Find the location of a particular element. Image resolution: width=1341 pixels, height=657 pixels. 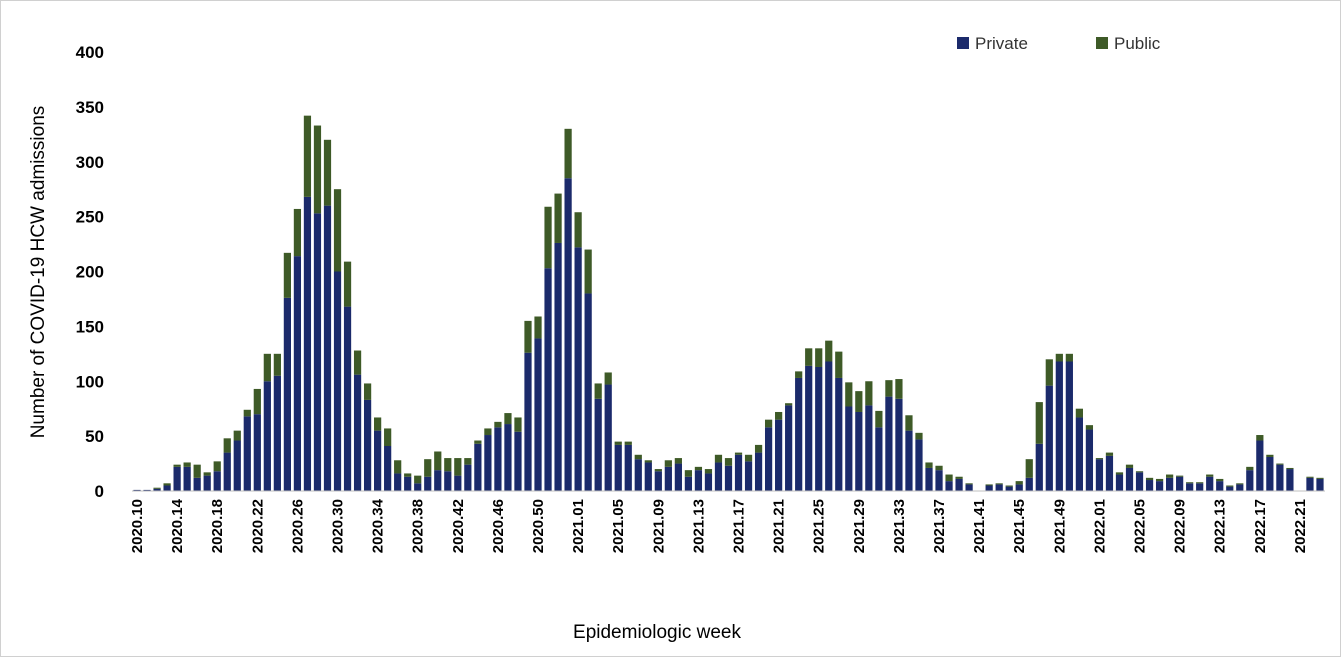

legend-label: Public is located at coordinates (1137, 43).